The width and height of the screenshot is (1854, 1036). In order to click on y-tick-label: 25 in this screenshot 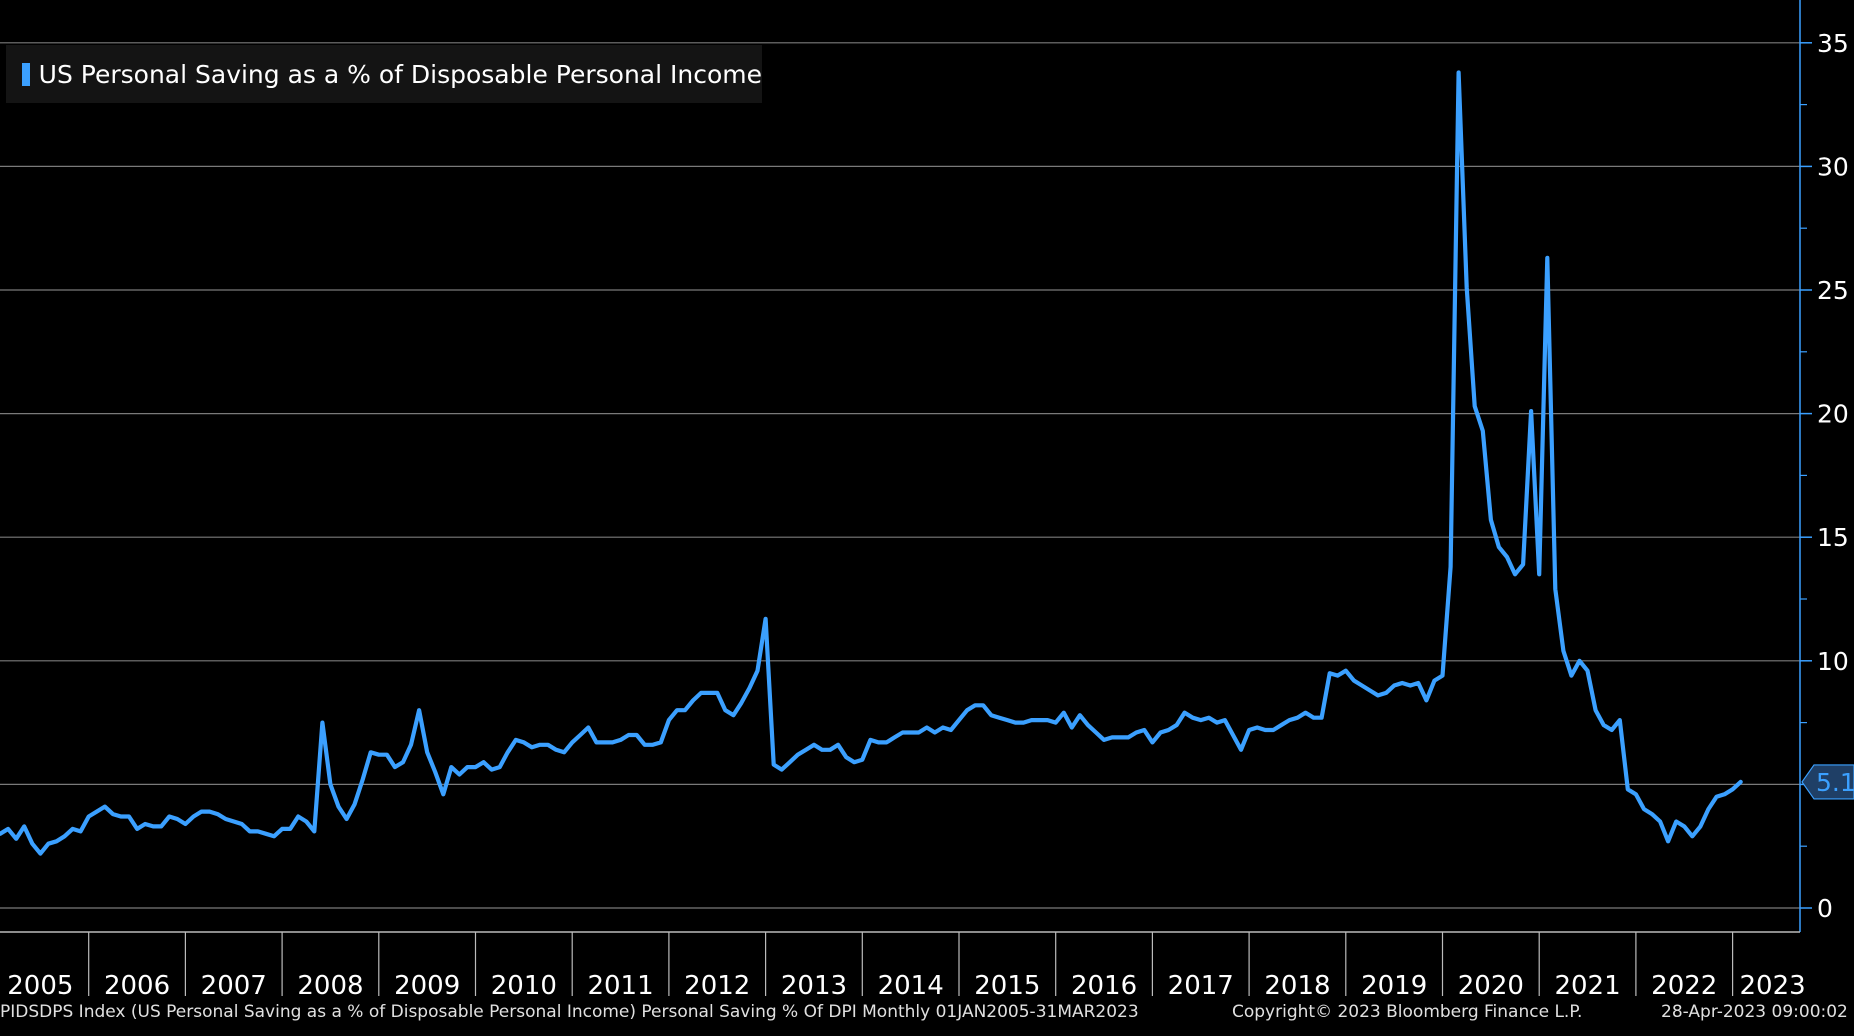, I will do `click(1833, 290)`.